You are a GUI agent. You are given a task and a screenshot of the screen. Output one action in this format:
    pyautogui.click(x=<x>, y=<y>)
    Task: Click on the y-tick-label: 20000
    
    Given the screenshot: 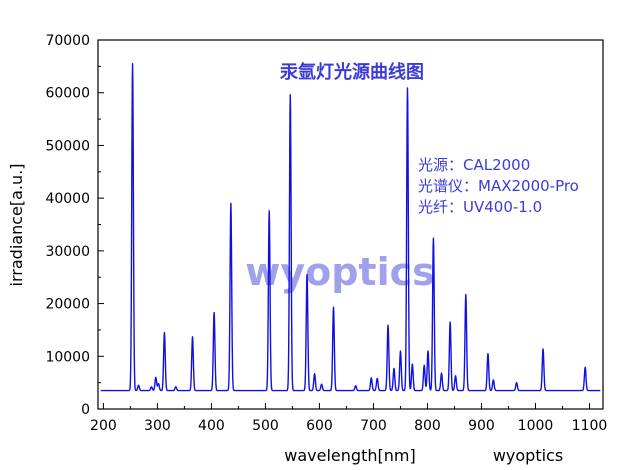 What is the action you would take?
    pyautogui.click(x=67, y=305)
    